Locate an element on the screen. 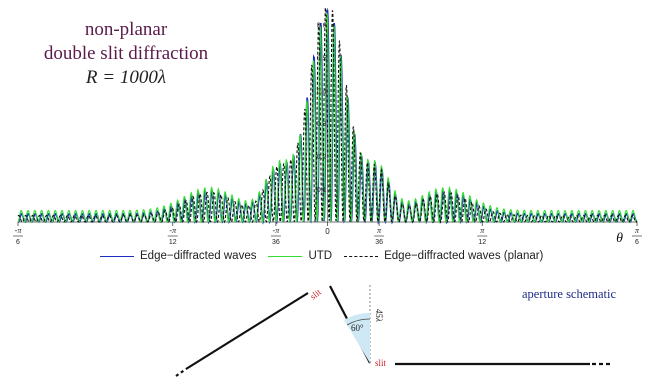 The height and width of the screenshot is (383, 647). title-line-2: double slit diffraction is located at coordinates (126, 53).